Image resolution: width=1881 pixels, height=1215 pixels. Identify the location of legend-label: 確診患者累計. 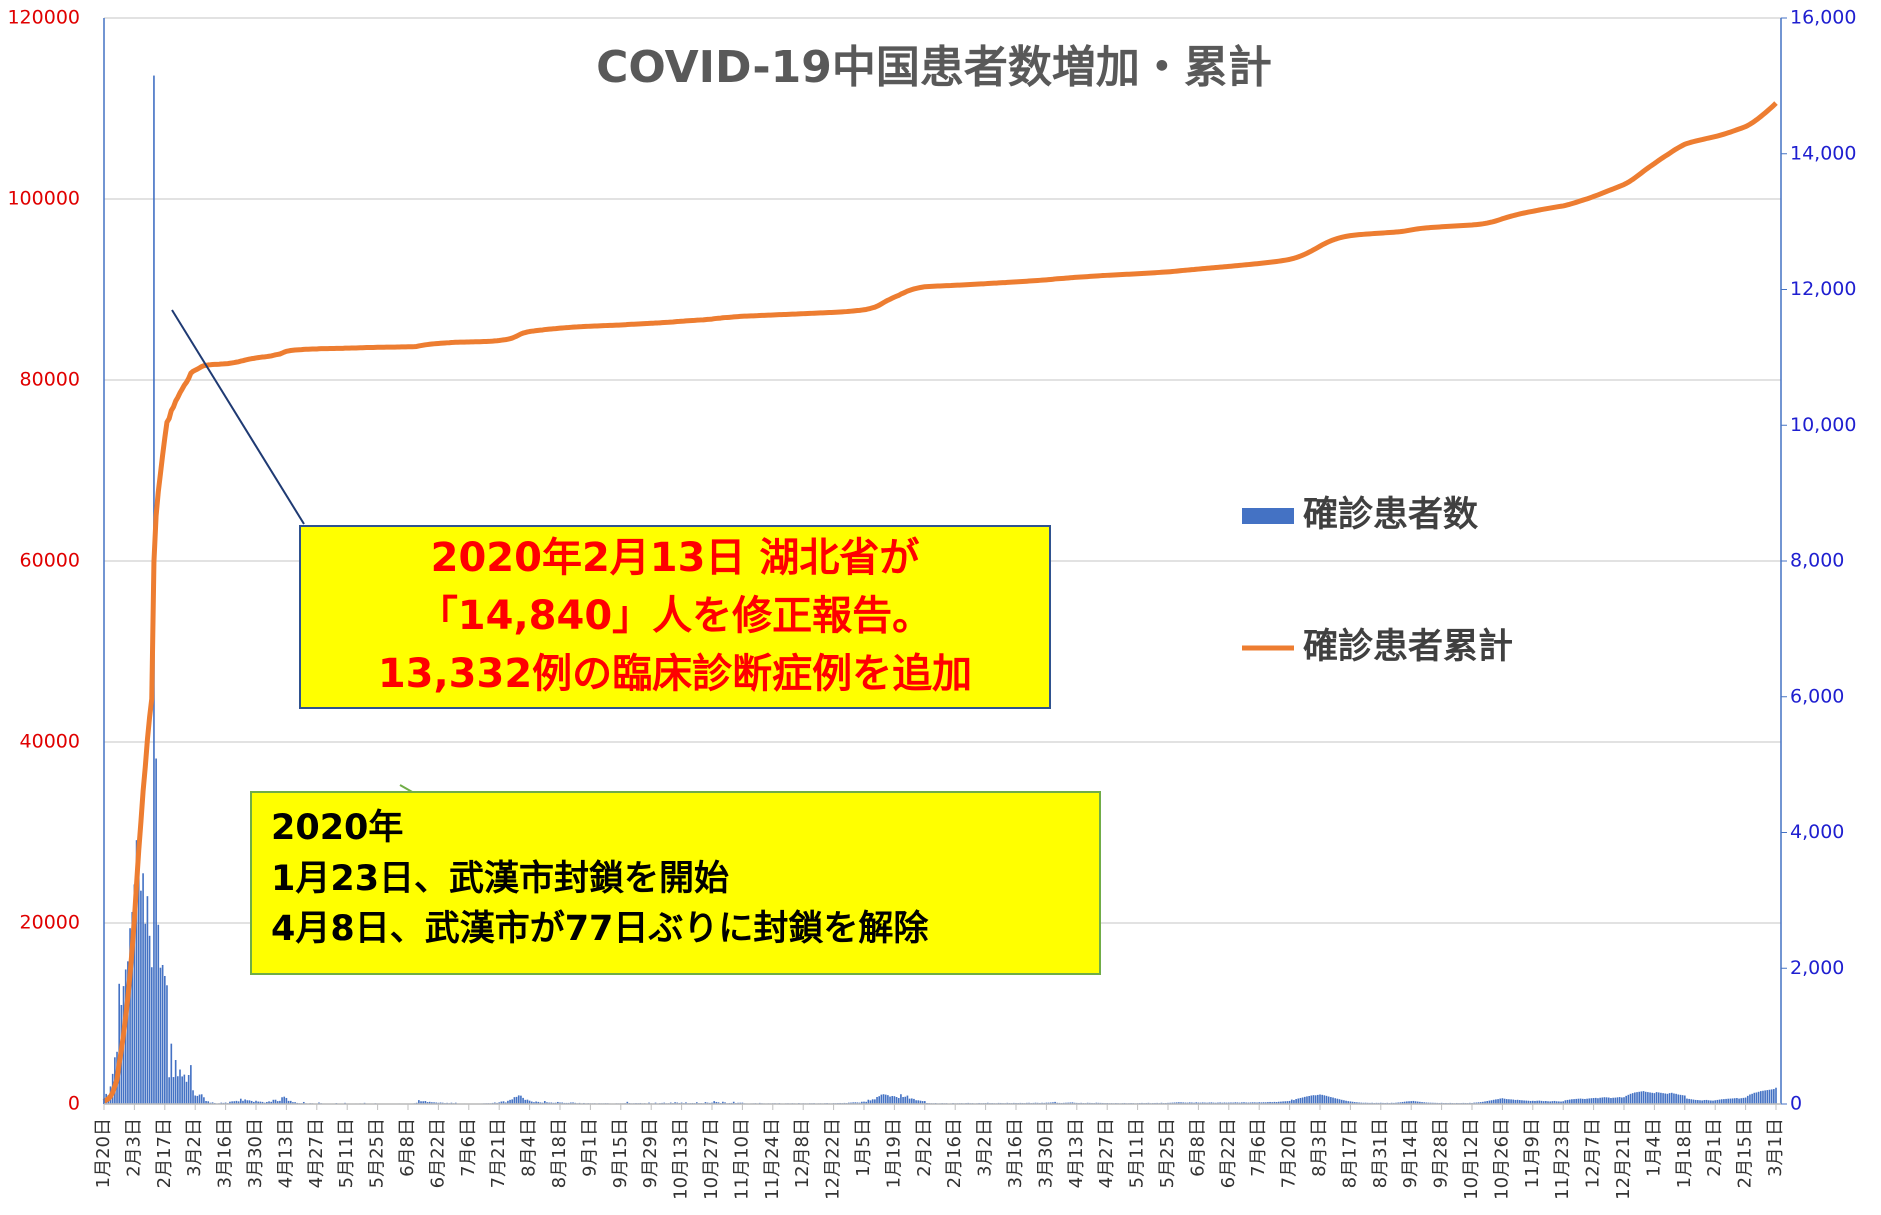
(1408, 647).